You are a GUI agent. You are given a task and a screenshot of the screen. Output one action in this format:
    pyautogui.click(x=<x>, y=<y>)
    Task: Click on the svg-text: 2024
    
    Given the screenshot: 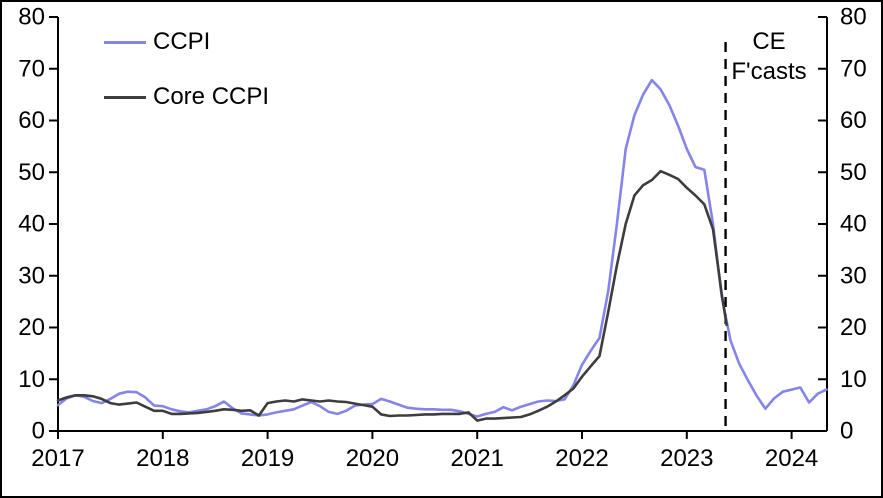 What is the action you would take?
    pyautogui.click(x=791, y=458)
    